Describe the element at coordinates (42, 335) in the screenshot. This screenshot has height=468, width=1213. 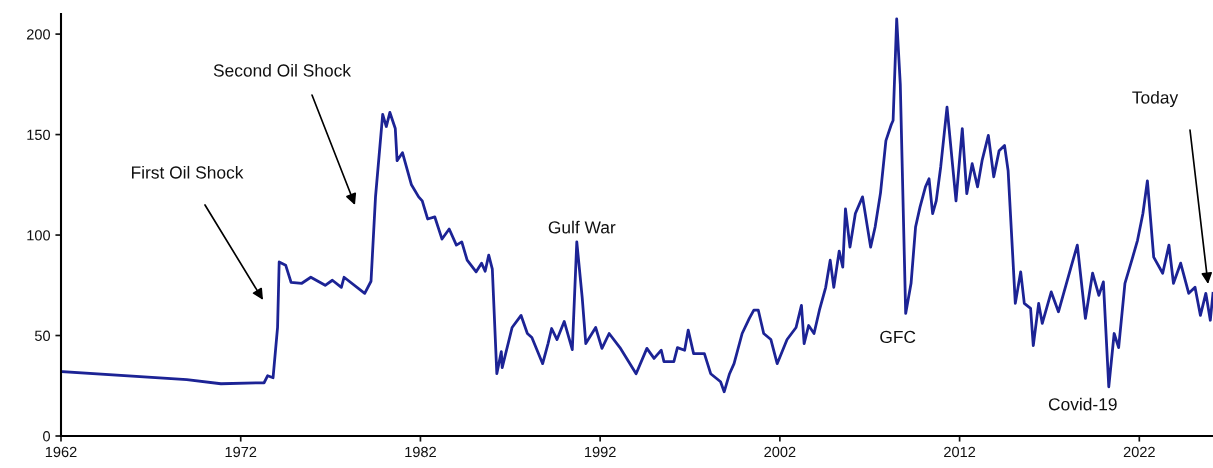
I see `y-tick-label: 50` at that location.